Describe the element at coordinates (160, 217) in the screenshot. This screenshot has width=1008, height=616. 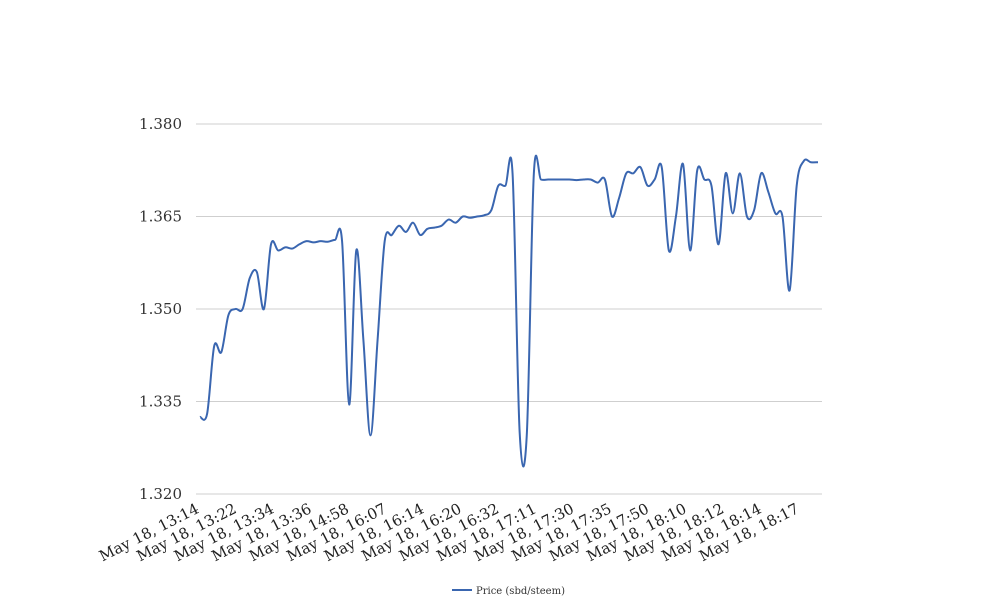
I see `y-tick-label: 1.365` at that location.